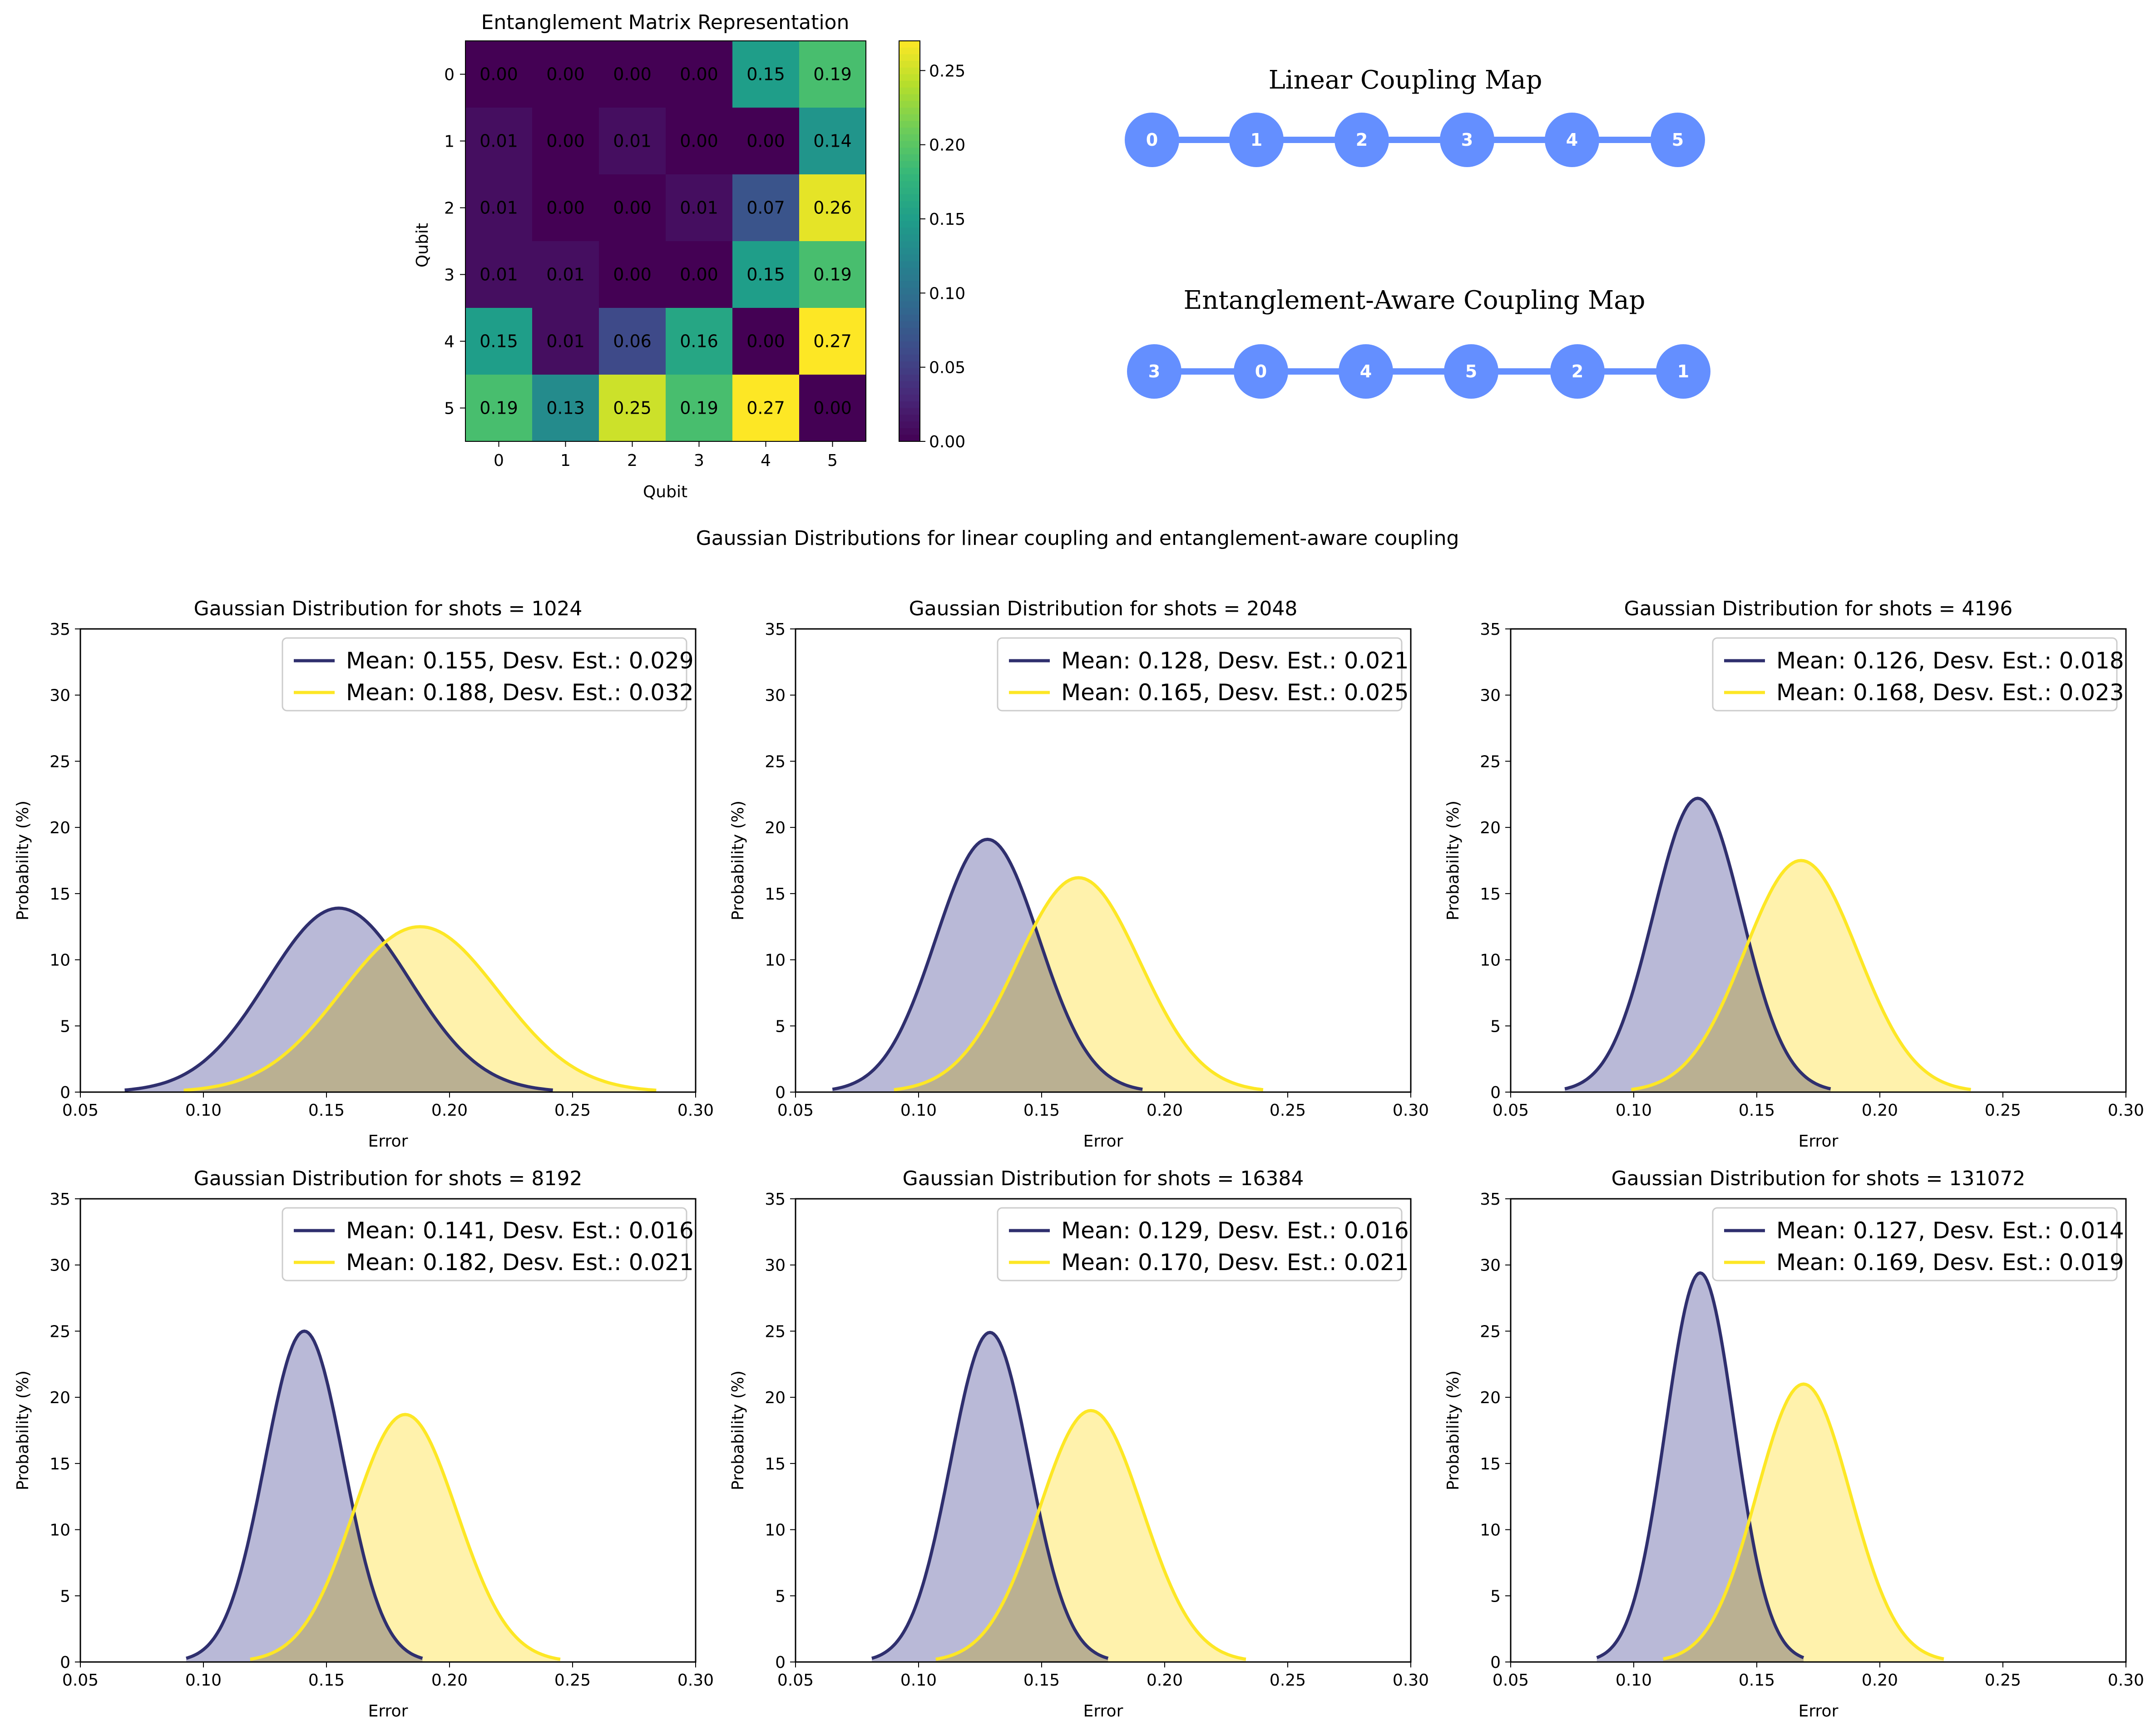 This screenshot has height=1736, width=2155. I want to click on panel-title: Gaussian Distribution for shots = 1024, so click(388, 608).